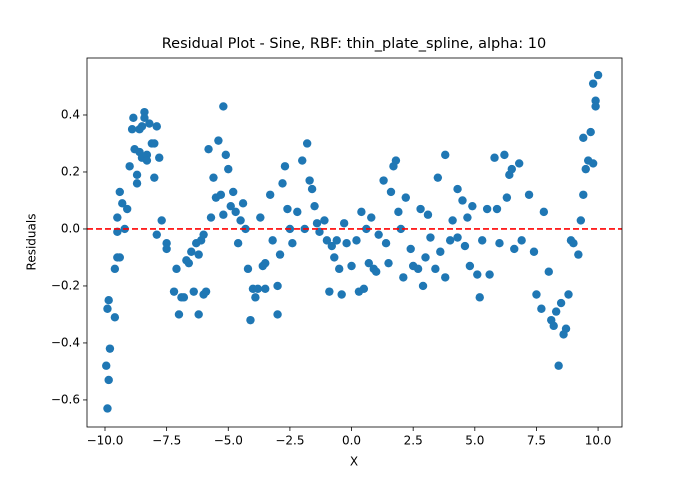 Image resolution: width=690 pixels, height=480 pixels. Describe the element at coordinates (289, 441) in the screenshot. I see `x-tick-label: −2.5` at that location.